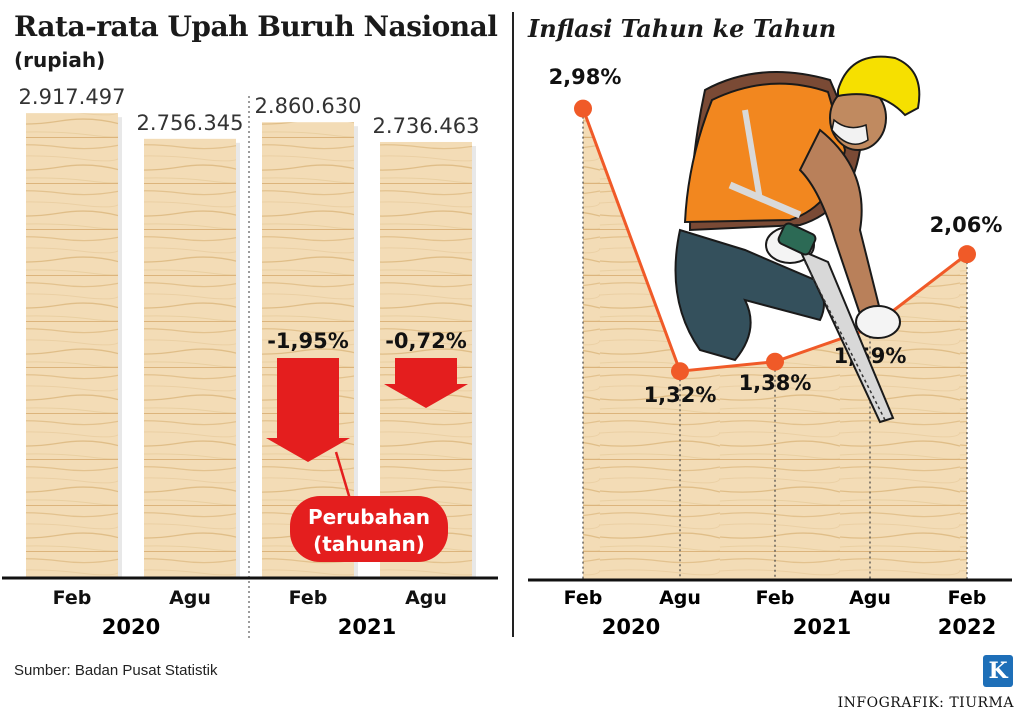  What do you see at coordinates (775, 383) in the screenshot?
I see `point-value-label: 1,38%` at bounding box center [775, 383].